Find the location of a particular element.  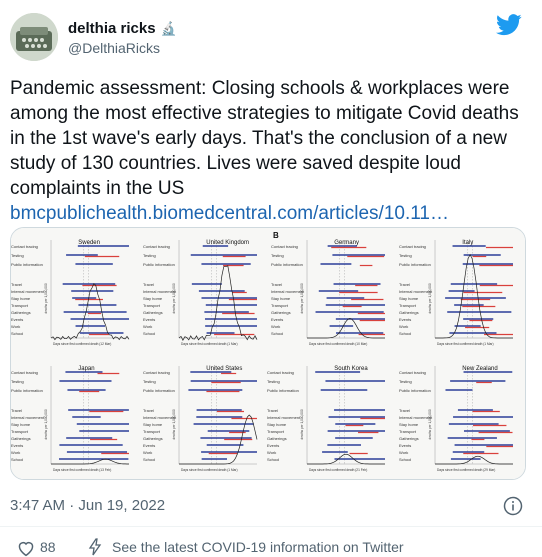

like-count: 88 is located at coordinates (48, 547).